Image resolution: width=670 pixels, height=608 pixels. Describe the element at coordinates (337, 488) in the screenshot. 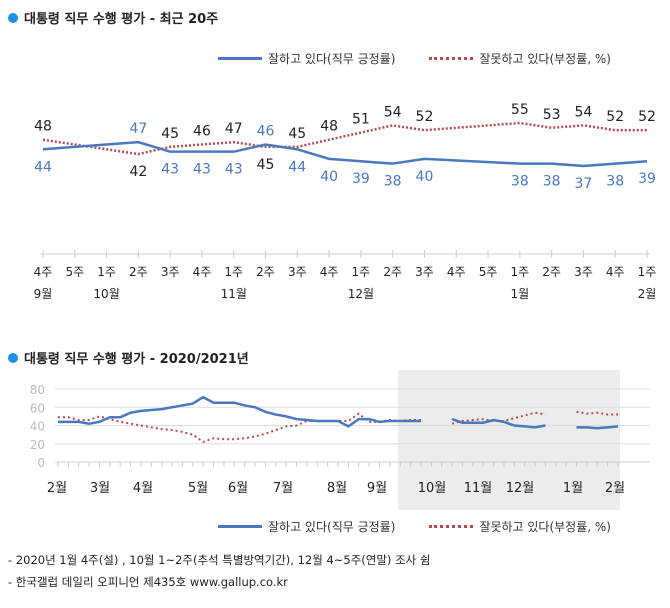

I see `x-month-label: 8월` at that location.